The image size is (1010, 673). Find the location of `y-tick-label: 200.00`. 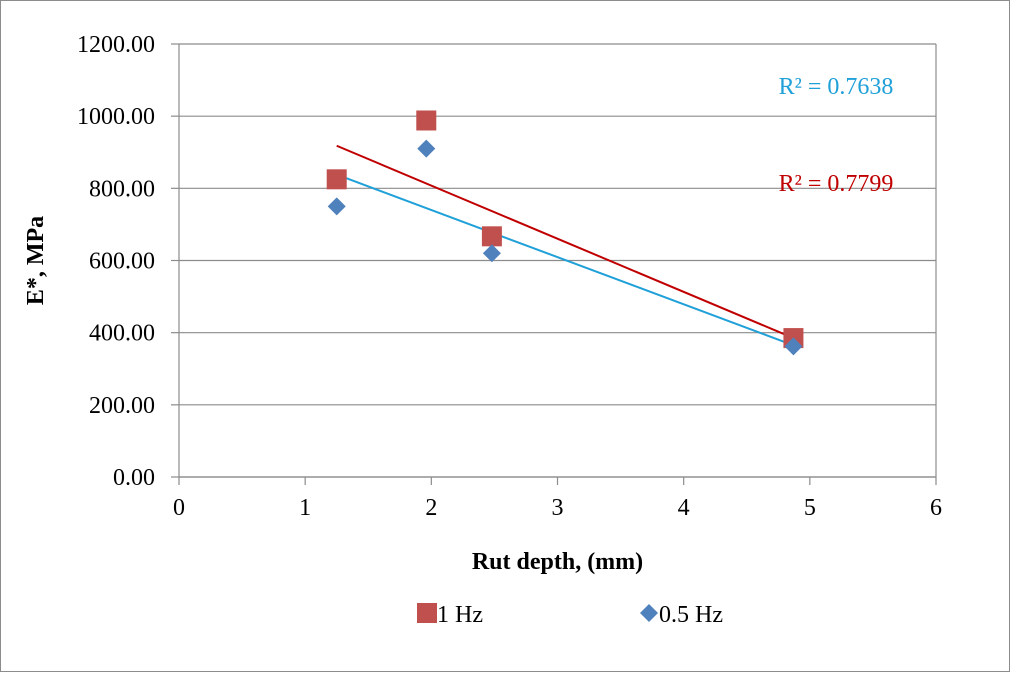

y-tick-label: 200.00 is located at coordinates (122, 406).